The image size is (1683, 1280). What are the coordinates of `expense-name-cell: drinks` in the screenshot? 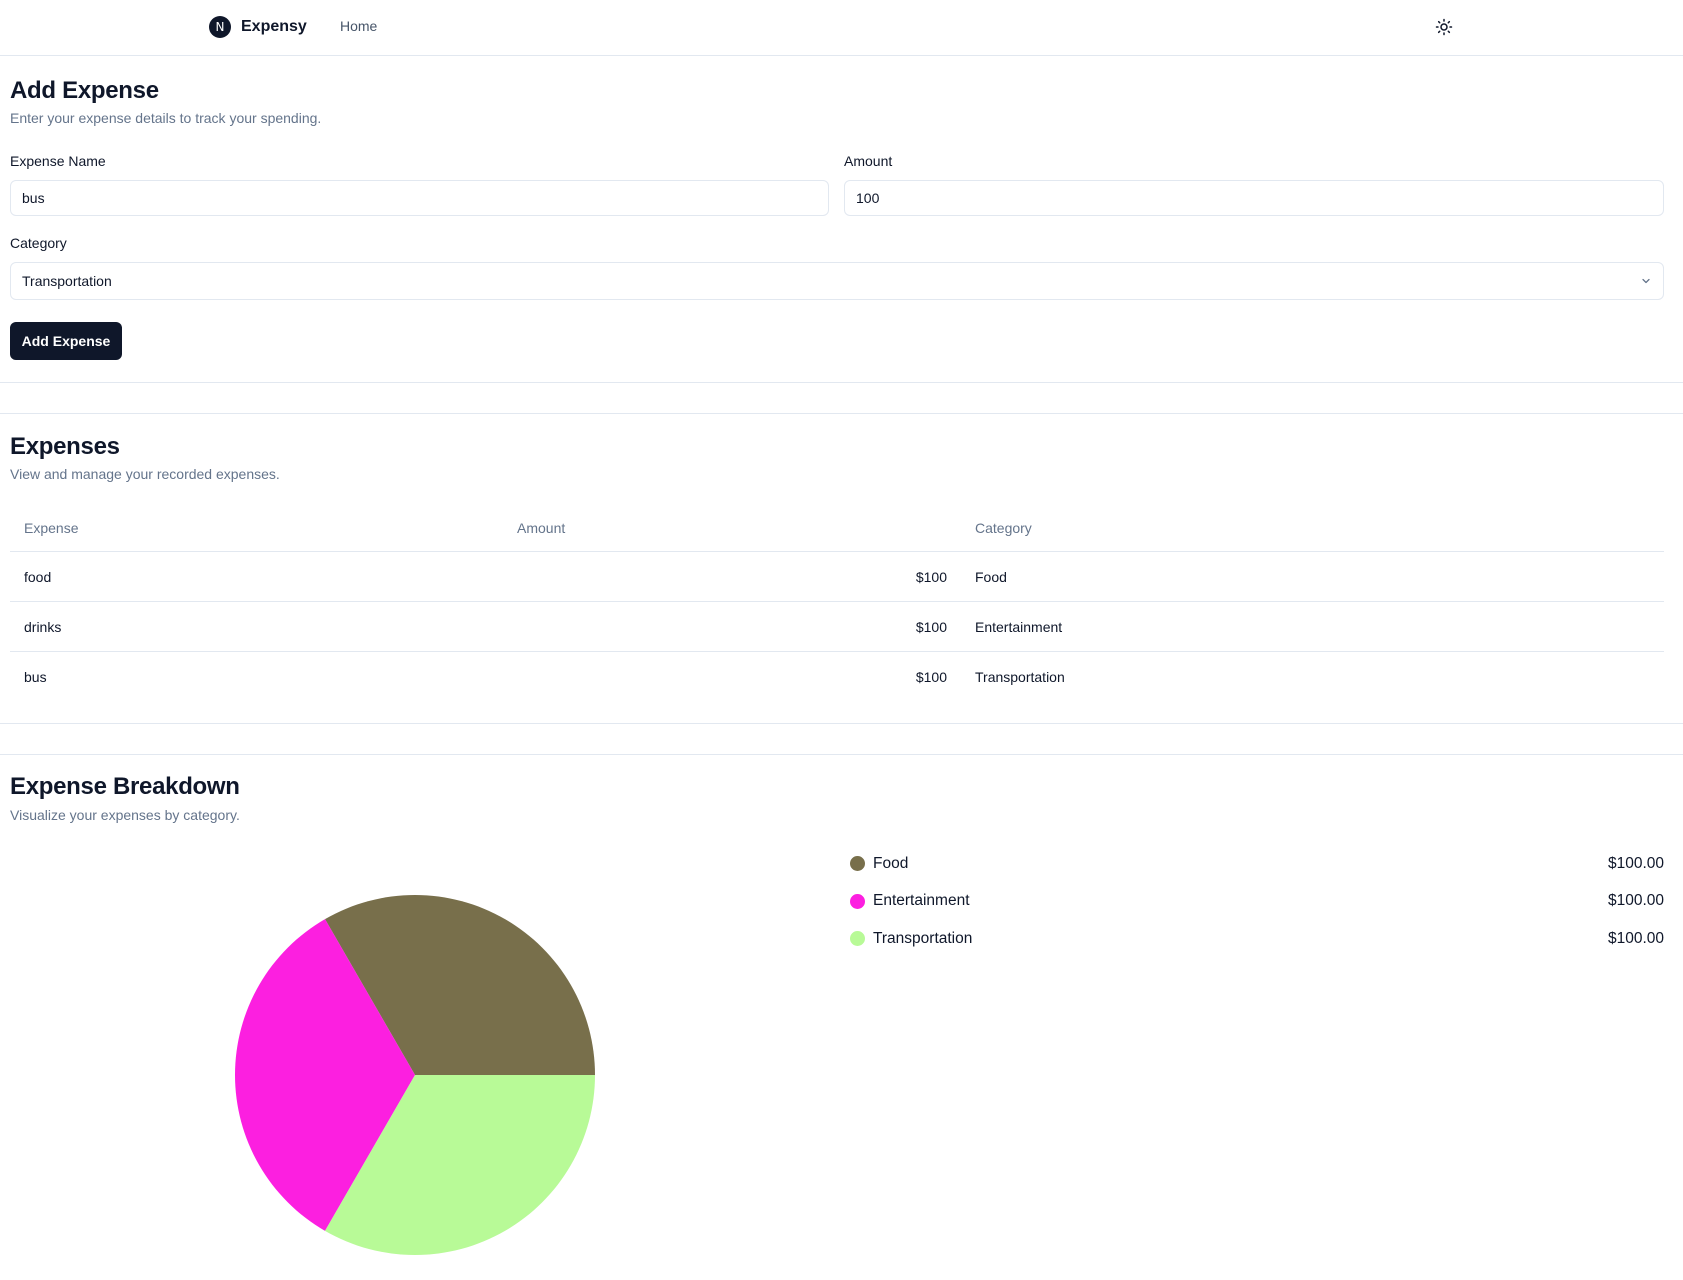 It's located at (256, 626).